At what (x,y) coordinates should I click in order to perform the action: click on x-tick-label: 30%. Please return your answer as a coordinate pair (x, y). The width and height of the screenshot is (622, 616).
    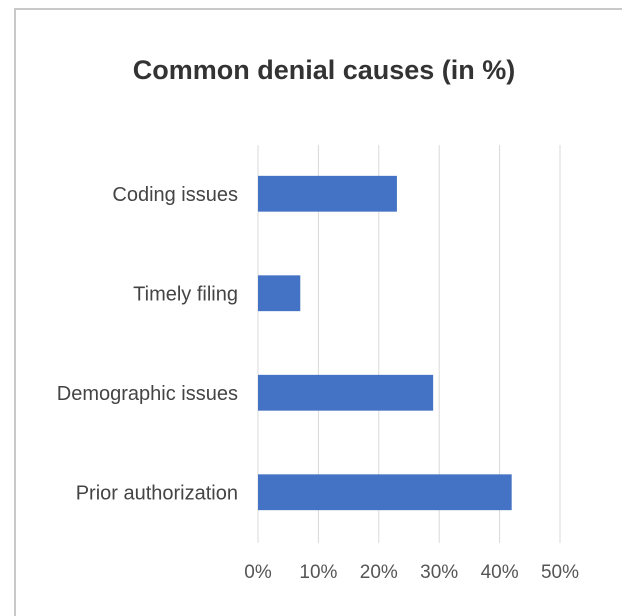
    Looking at the image, I should click on (439, 572).